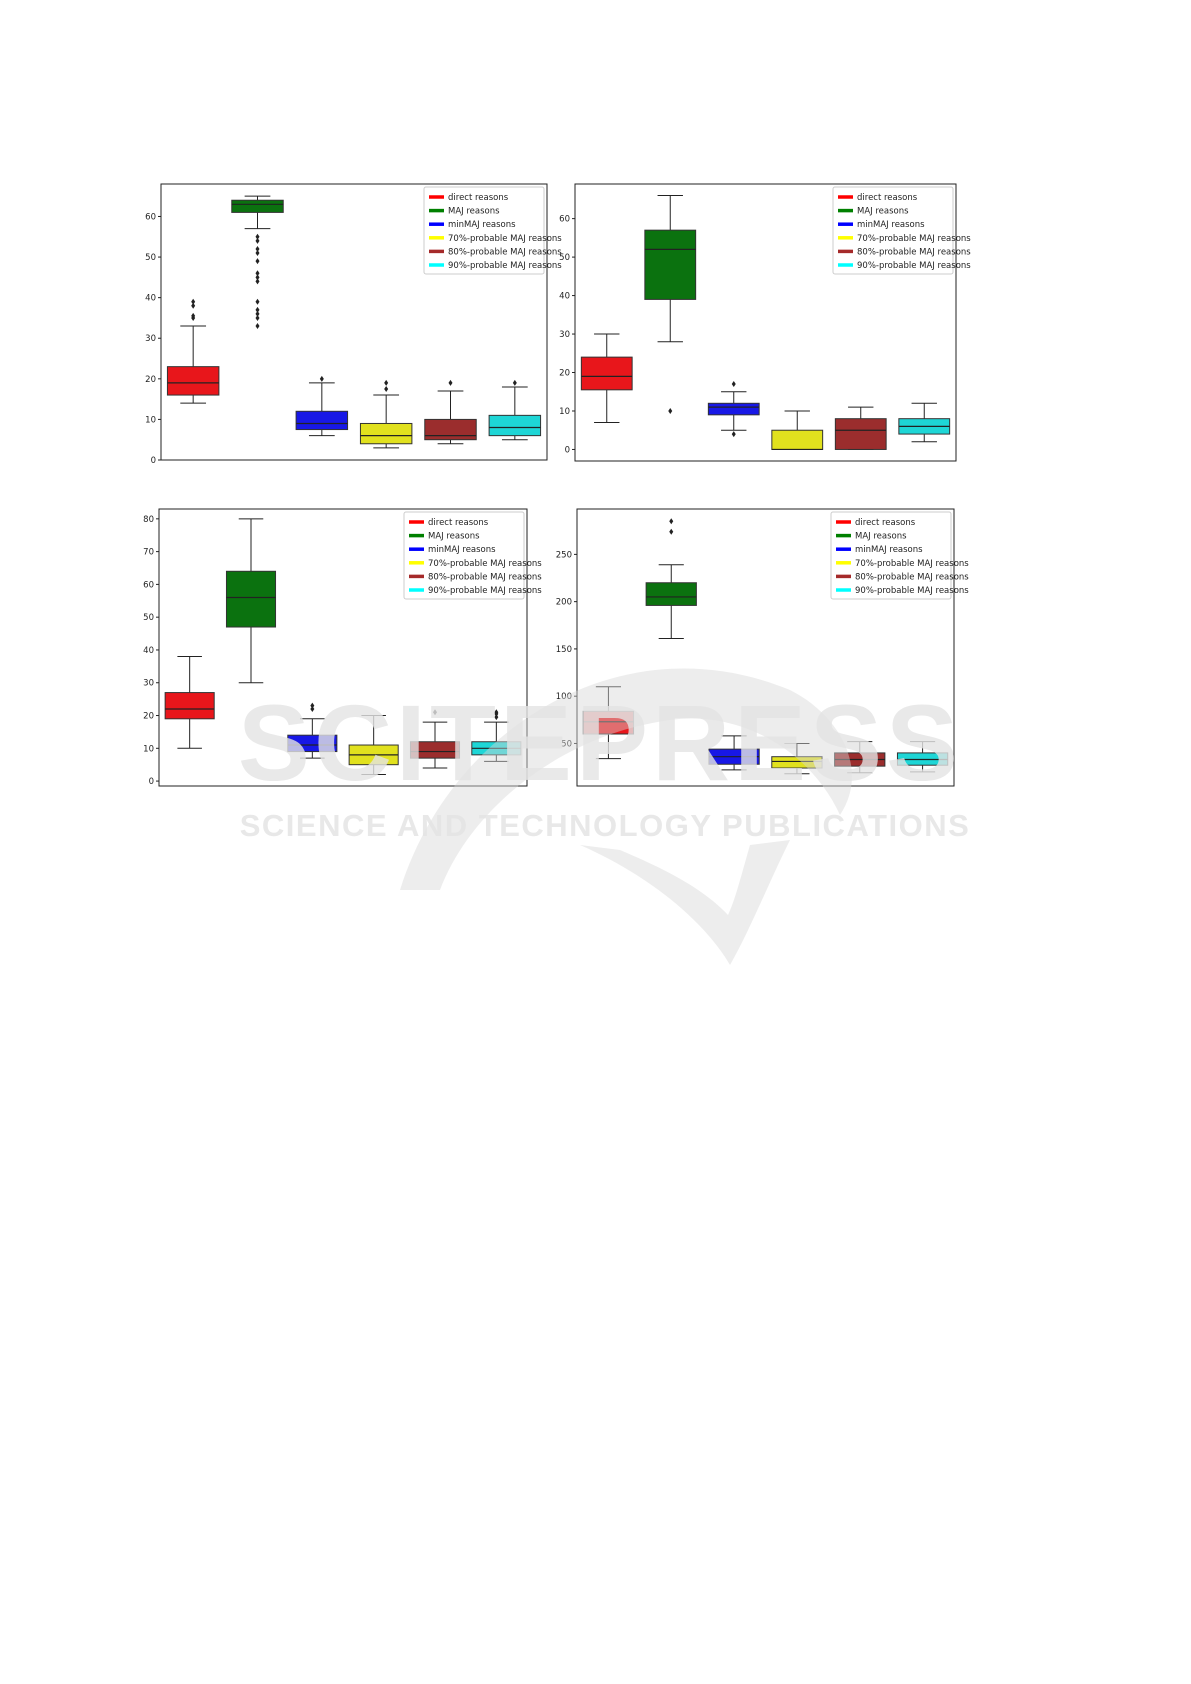 This screenshot has width=1191, height=1684. Describe the element at coordinates (564, 335) in the screenshot. I see `y-tick-label: 30` at that location.